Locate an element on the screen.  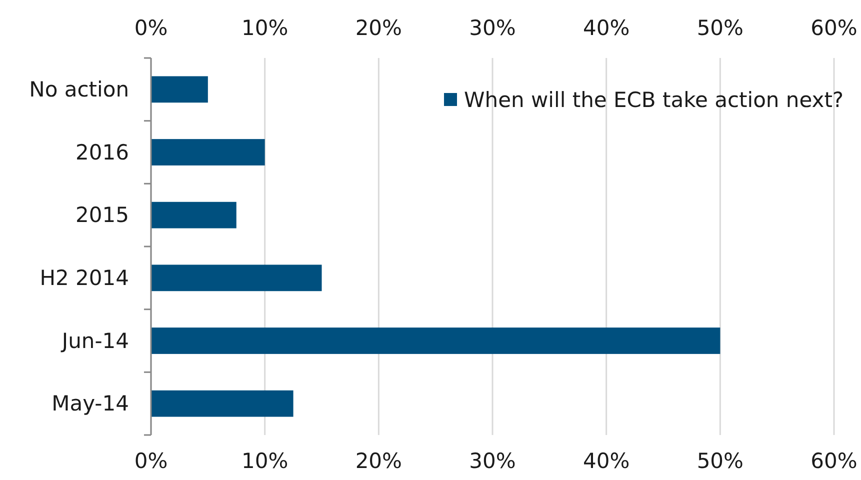
x-tick-label: 50% is located at coordinates (720, 461).